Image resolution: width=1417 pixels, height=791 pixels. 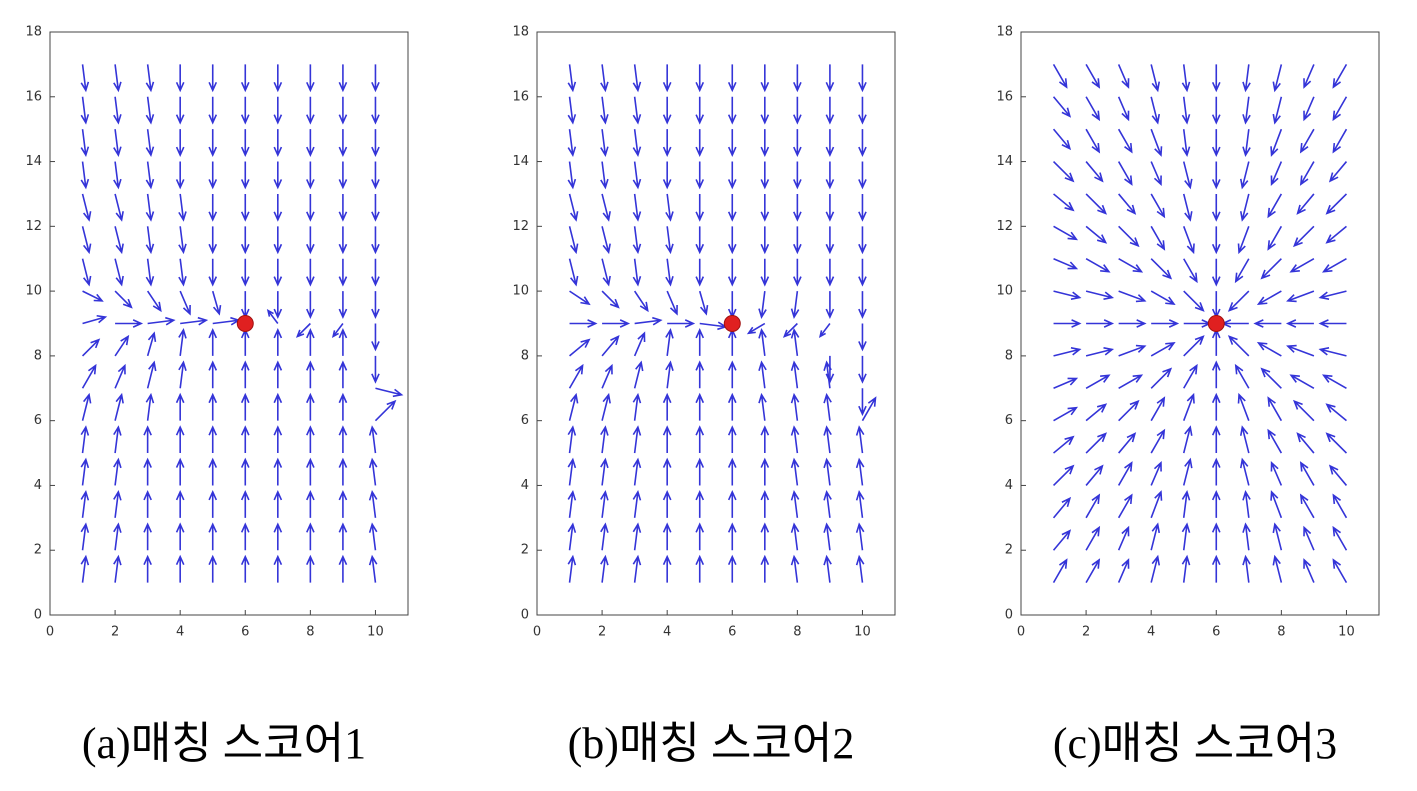 I want to click on y-tick-label: 8, so click(x=38, y=355).